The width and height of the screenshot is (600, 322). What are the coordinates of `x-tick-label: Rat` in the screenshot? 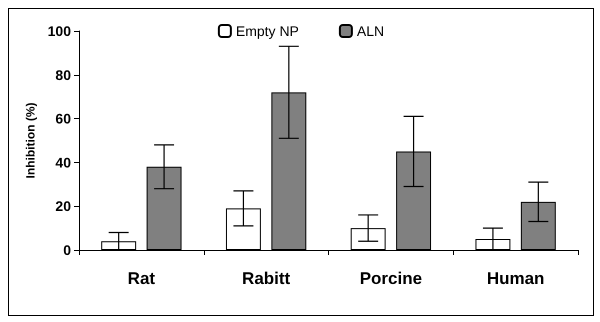 It's located at (142, 278).